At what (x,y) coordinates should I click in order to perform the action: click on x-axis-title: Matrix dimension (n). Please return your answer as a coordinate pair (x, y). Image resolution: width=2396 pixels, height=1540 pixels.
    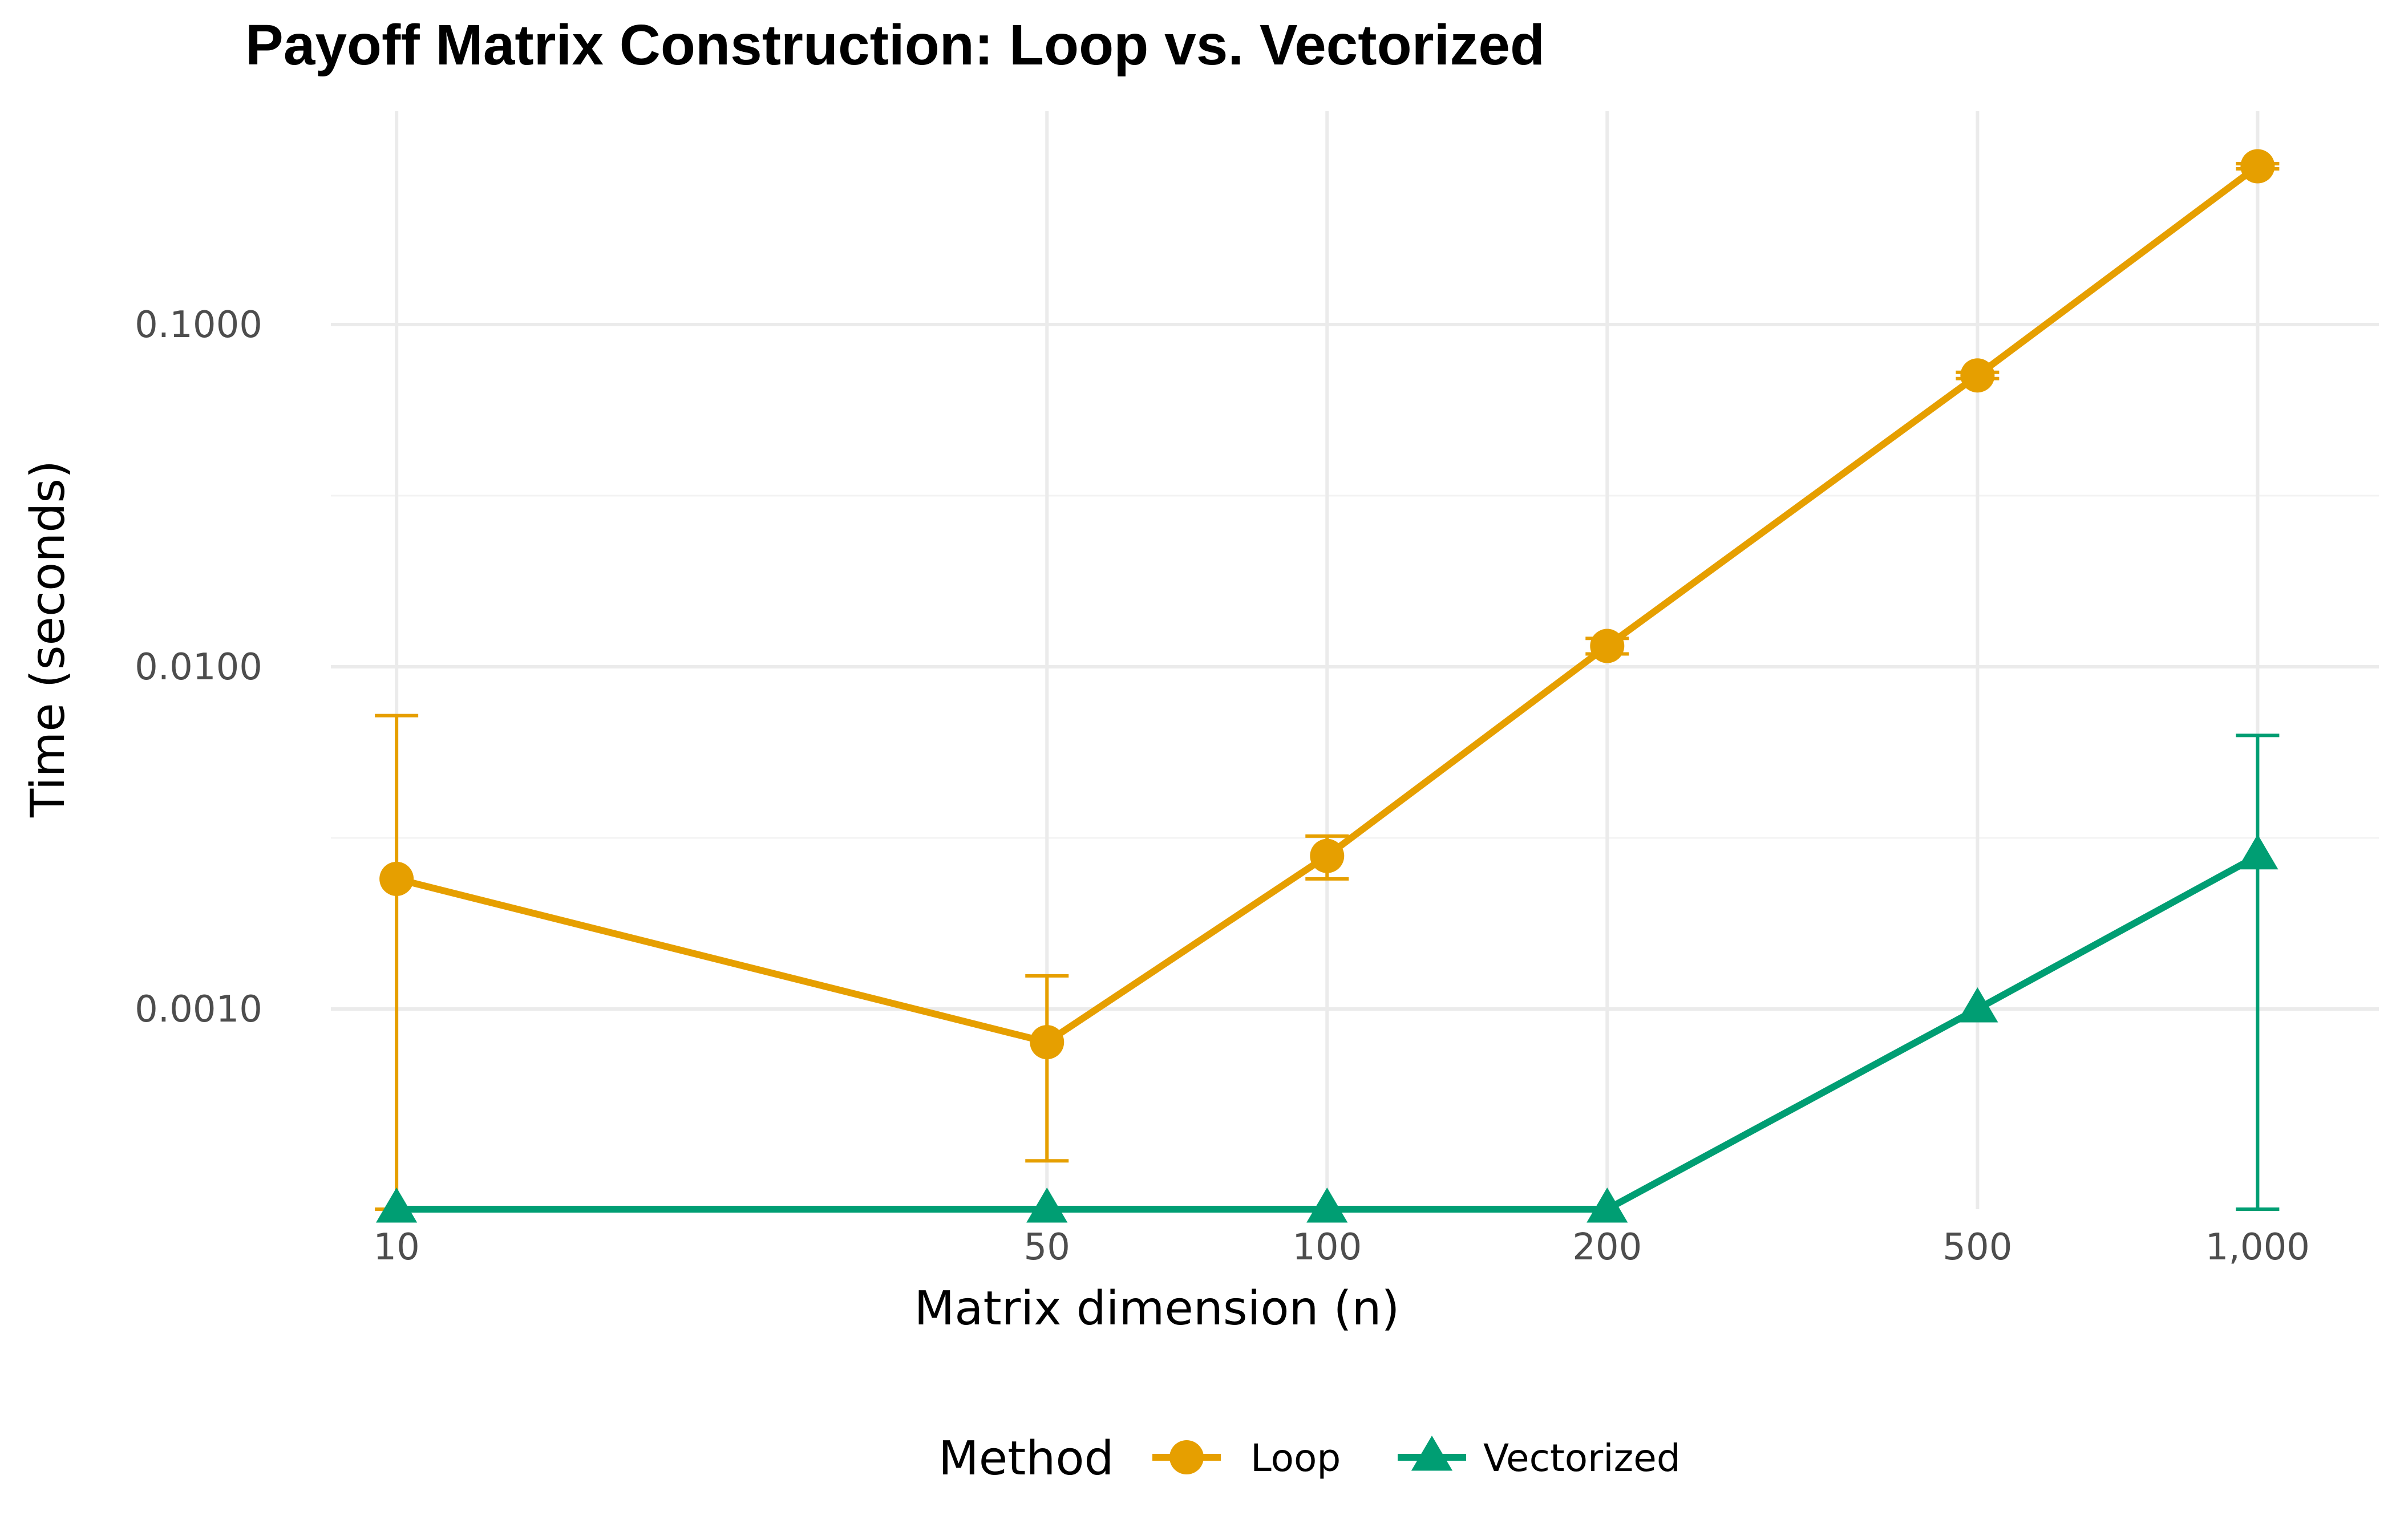
    Looking at the image, I should click on (1156, 1309).